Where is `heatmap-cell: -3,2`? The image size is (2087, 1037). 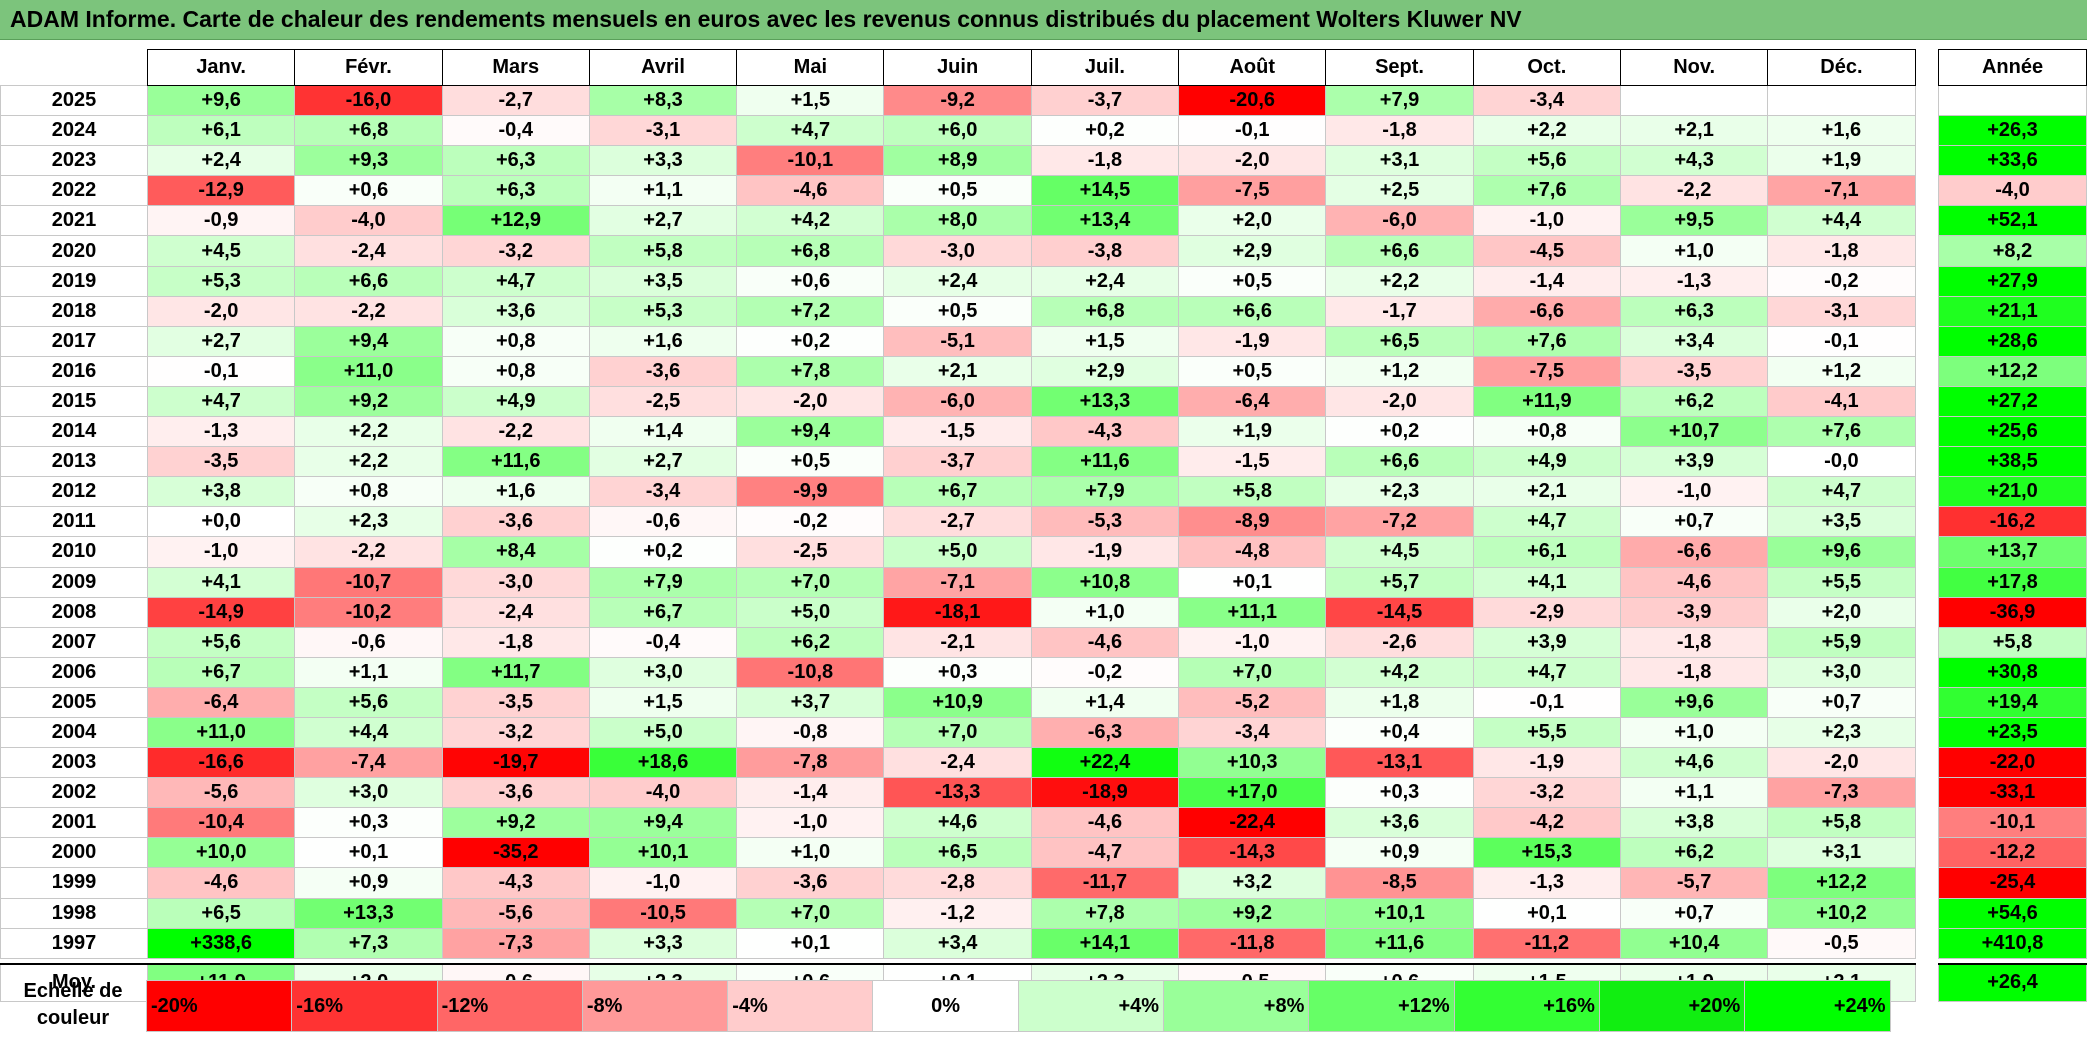
heatmap-cell: -3,2 is located at coordinates (515, 732).